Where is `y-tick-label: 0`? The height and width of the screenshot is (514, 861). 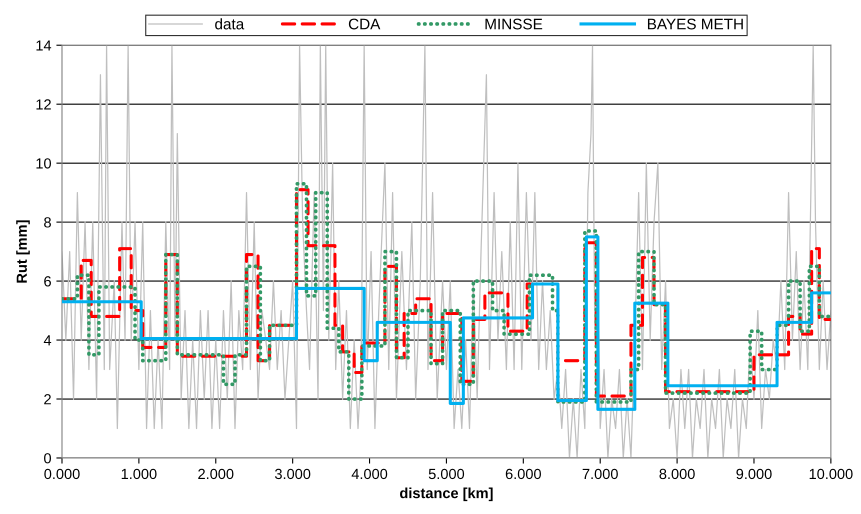
y-tick-label: 0 is located at coordinates (48, 458).